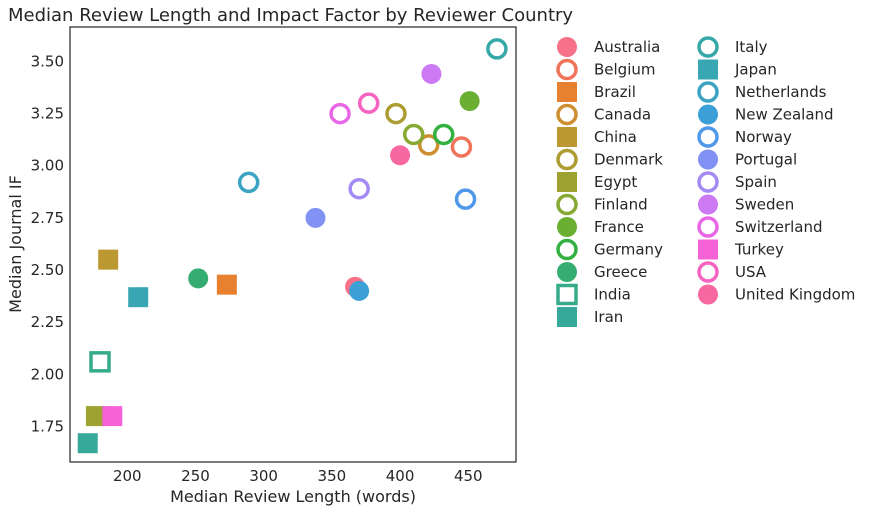 This screenshot has width=869, height=517. I want to click on x-tick-label: 200, so click(127, 476).